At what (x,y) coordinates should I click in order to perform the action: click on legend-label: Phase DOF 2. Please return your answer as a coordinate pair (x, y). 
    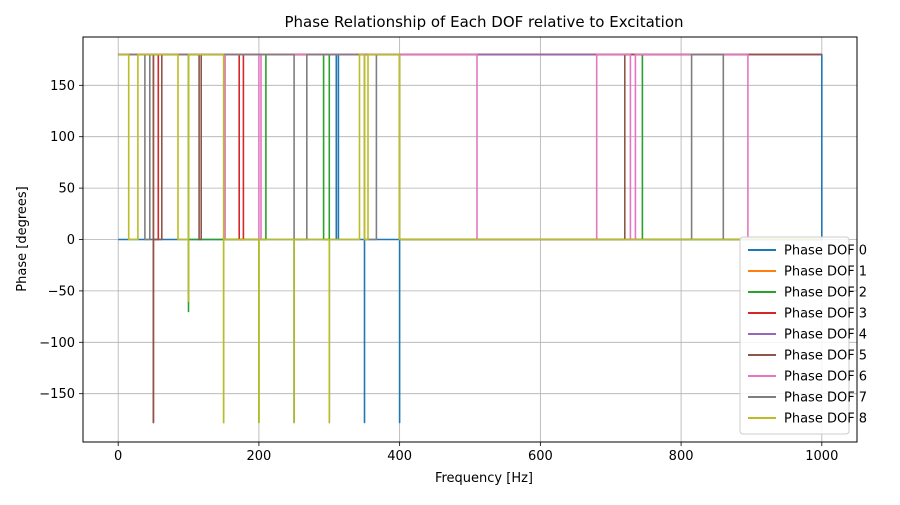
    Looking at the image, I should click on (825, 293).